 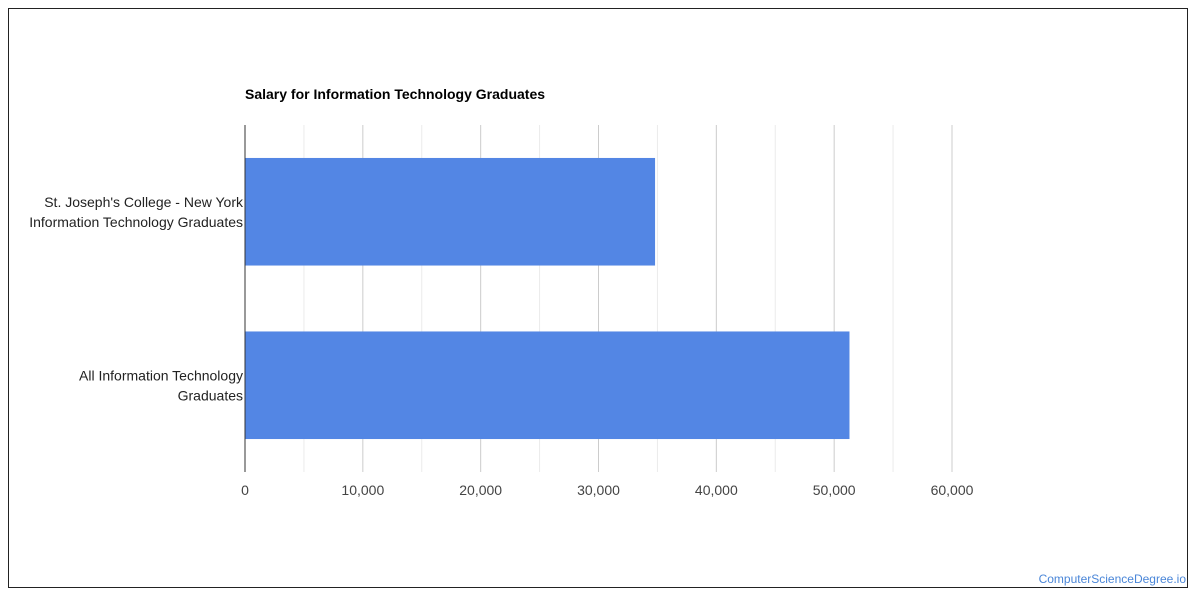 What do you see at coordinates (245, 490) in the screenshot?
I see `x-tick-label: 0` at bounding box center [245, 490].